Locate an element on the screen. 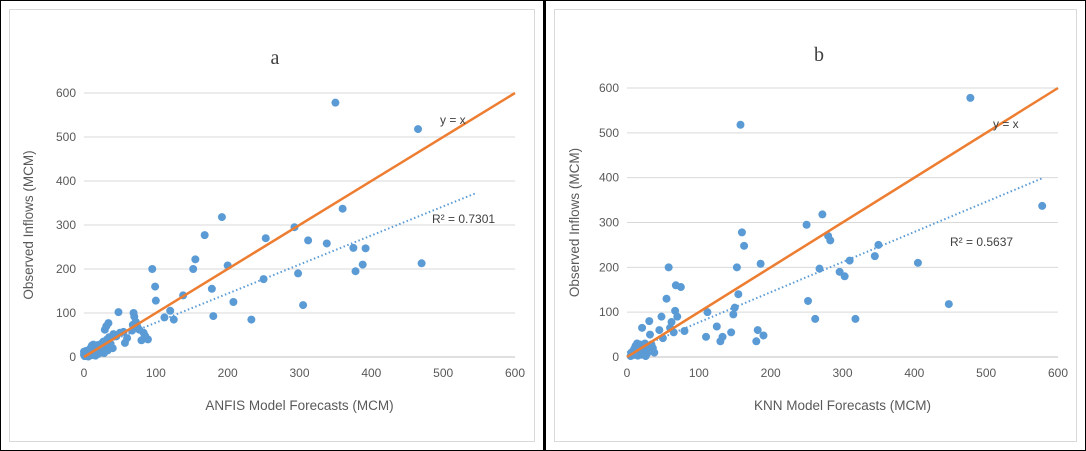 This screenshot has width=1086, height=451. chart-title: b is located at coordinates (819, 55).